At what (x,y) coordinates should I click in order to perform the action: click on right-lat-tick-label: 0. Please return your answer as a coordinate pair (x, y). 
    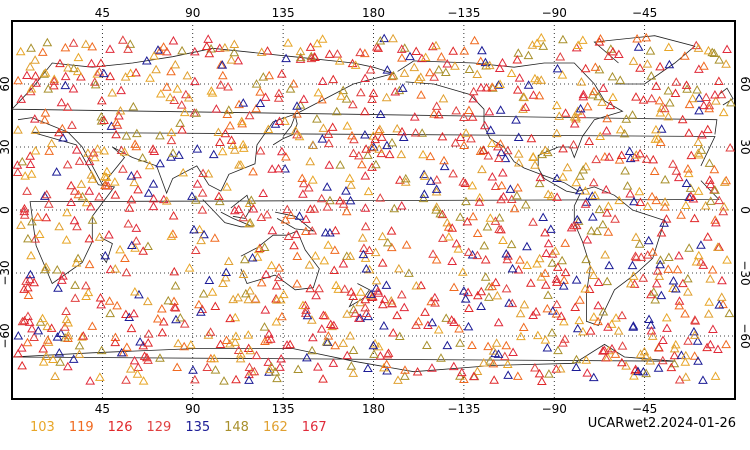
    Looking at the image, I should click on (744, 210).